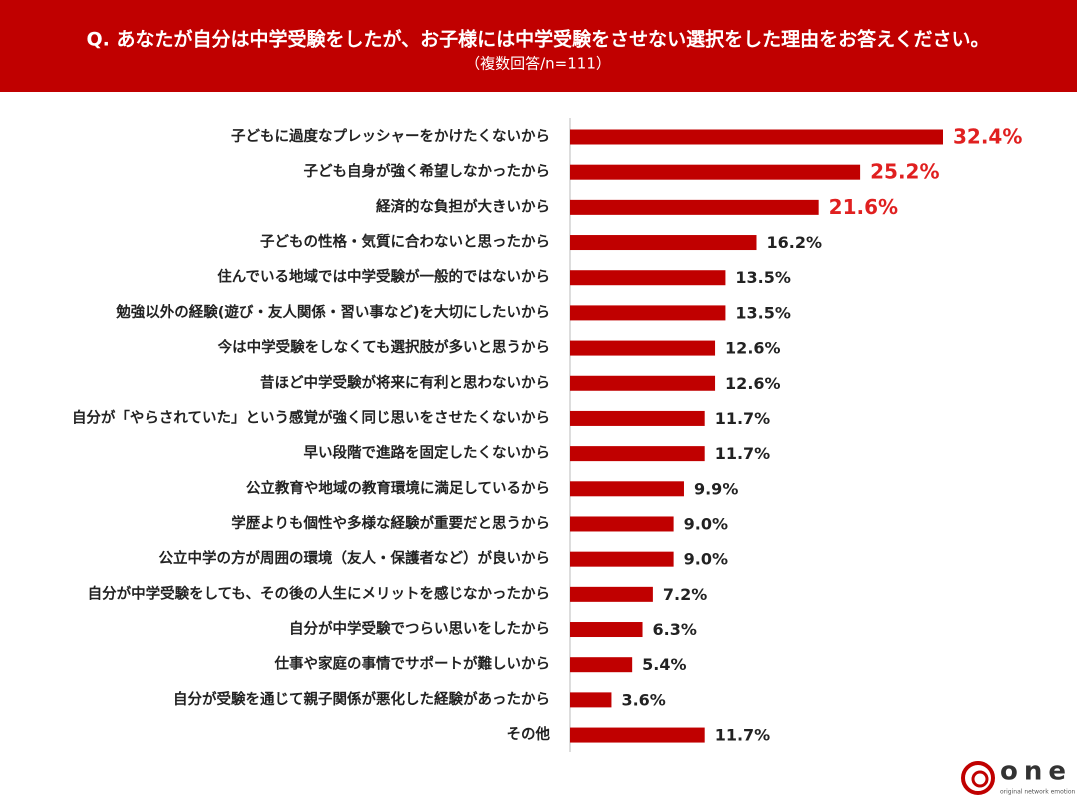  I want to click on logo-icon, so click(978, 778).